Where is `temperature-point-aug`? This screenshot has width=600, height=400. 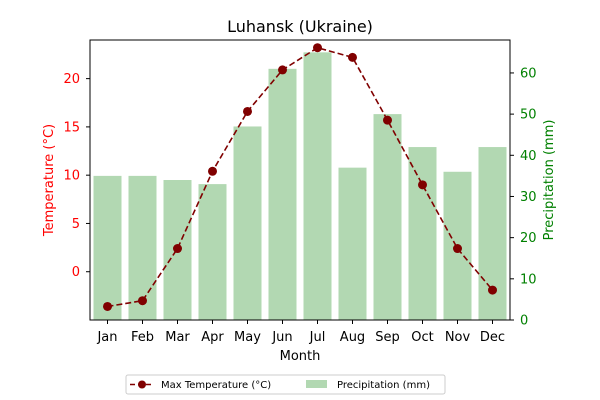
temperature-point-aug is located at coordinates (352, 57).